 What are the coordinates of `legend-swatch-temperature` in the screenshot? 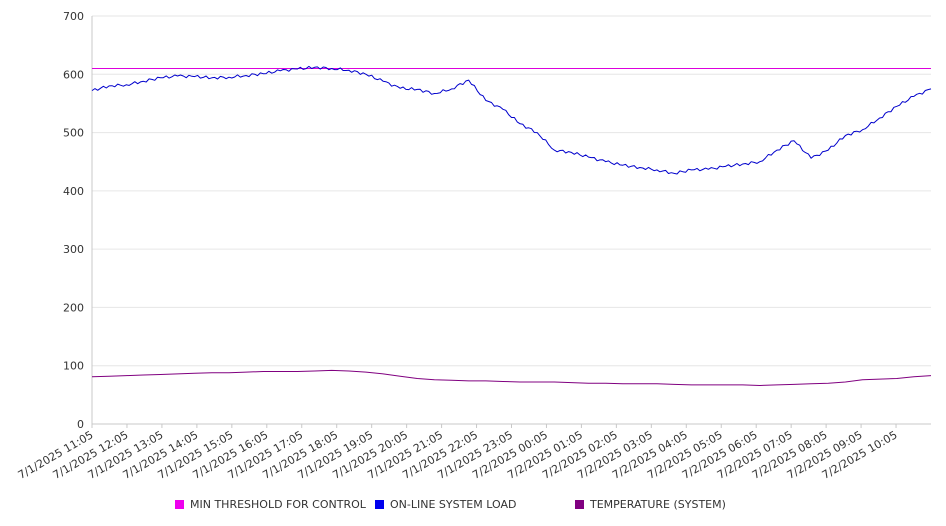 It's located at (579, 504).